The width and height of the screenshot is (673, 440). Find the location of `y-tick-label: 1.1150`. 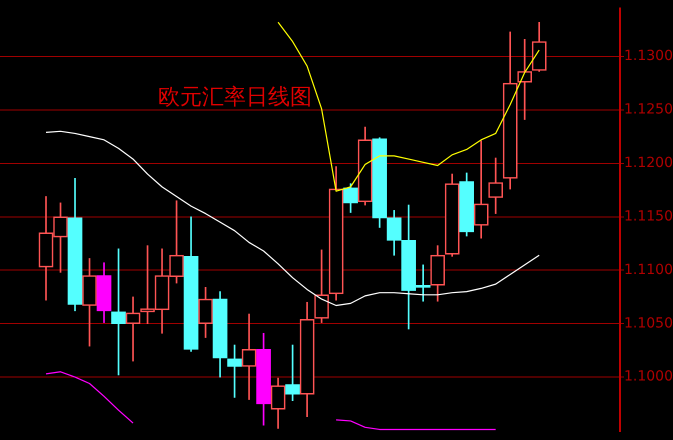

y-tick-label: 1.1150 is located at coordinates (648, 216).